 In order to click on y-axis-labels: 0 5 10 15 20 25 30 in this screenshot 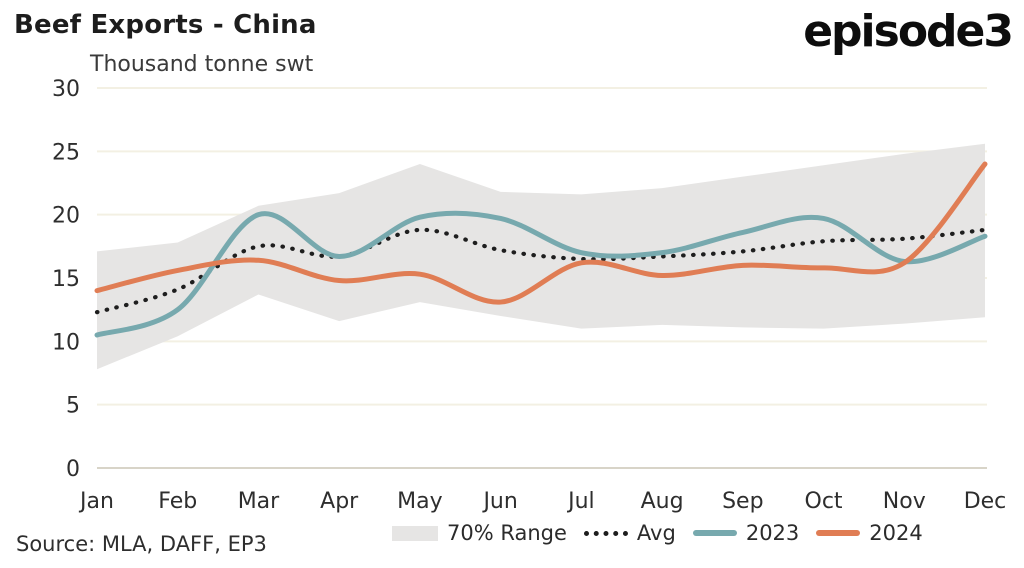, I will do `click(66, 279)`.